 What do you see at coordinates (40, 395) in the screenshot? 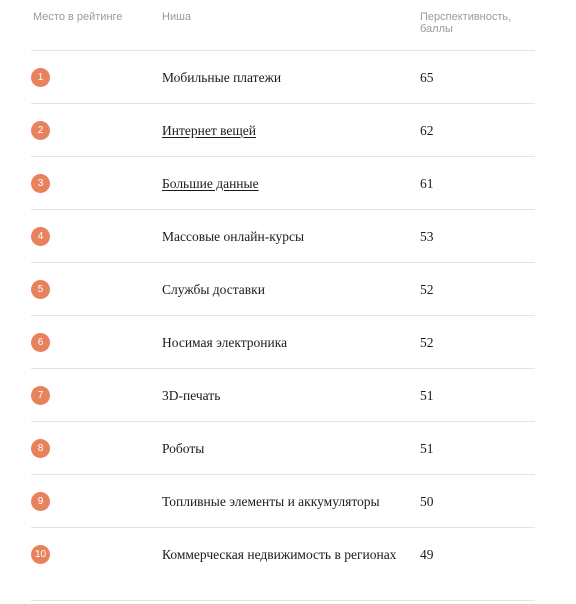
I see `rank-badge: 7` at bounding box center [40, 395].